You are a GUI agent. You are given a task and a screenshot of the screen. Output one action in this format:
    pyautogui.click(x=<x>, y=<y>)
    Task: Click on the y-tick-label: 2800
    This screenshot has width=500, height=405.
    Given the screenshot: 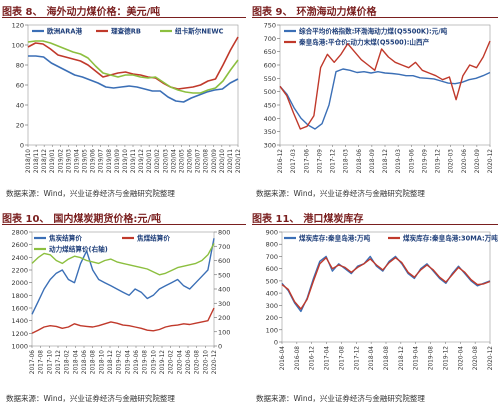 What is the action you would take?
    pyautogui.click(x=19, y=233)
    